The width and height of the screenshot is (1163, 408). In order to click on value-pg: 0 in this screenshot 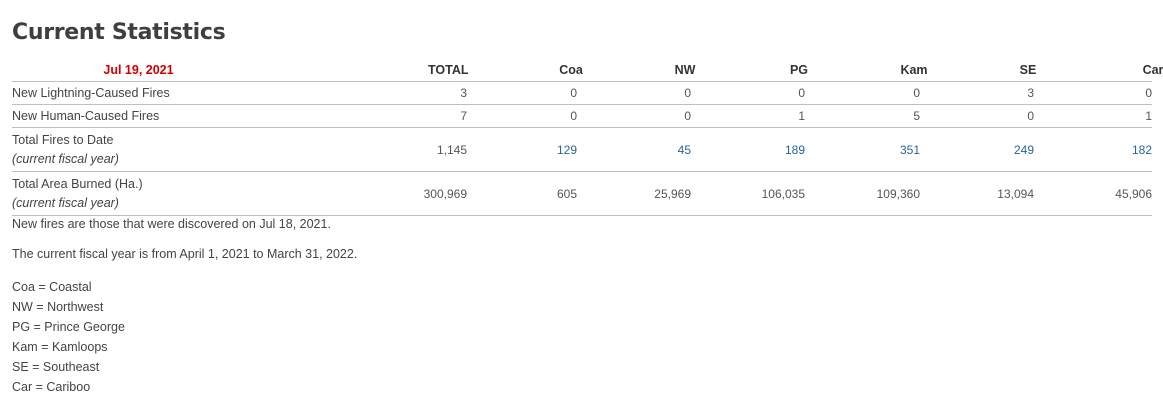, I will do `click(752, 93)`.